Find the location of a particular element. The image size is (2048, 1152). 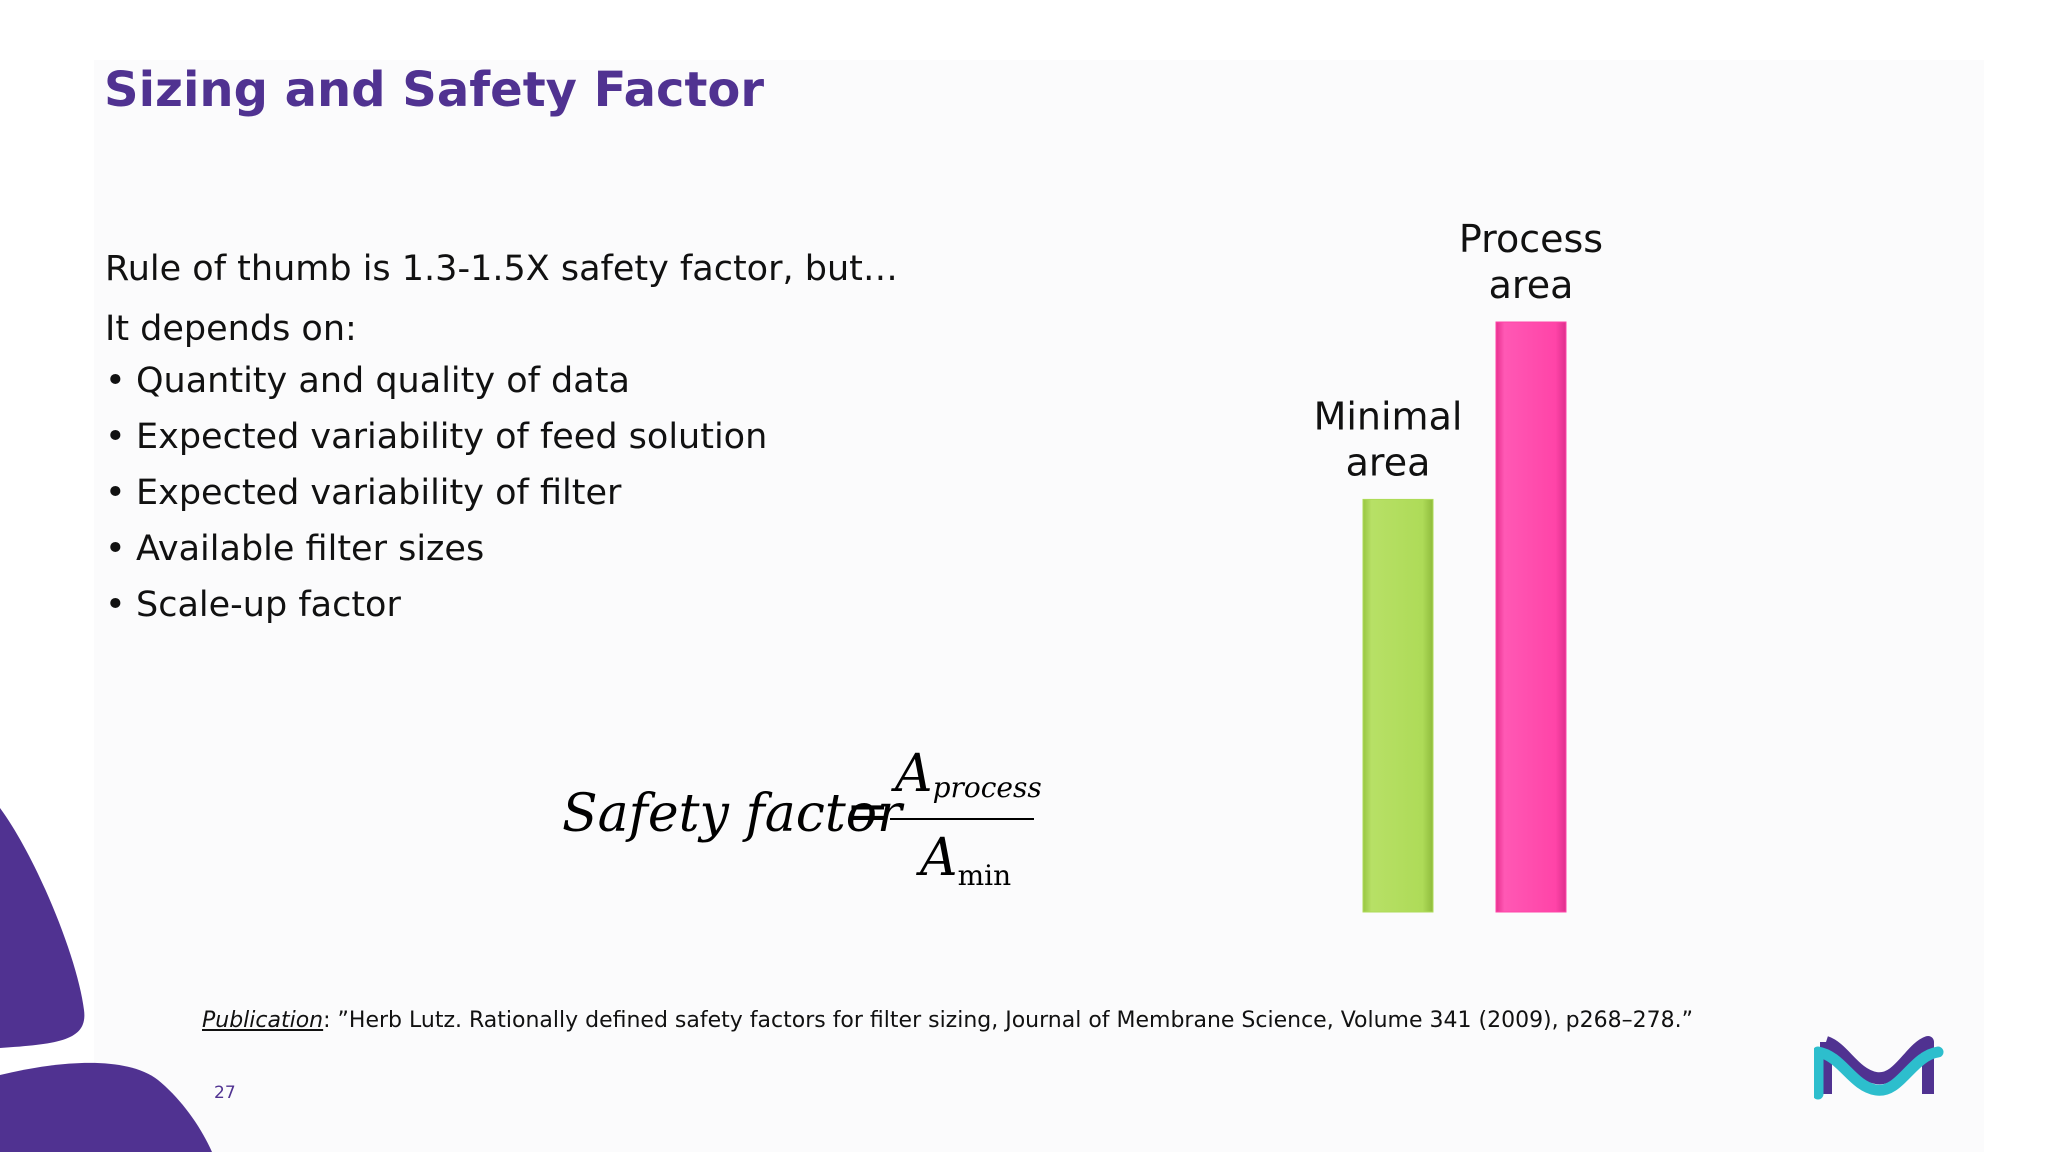

list-item: • Quantity and quality of data is located at coordinates (655, 381).